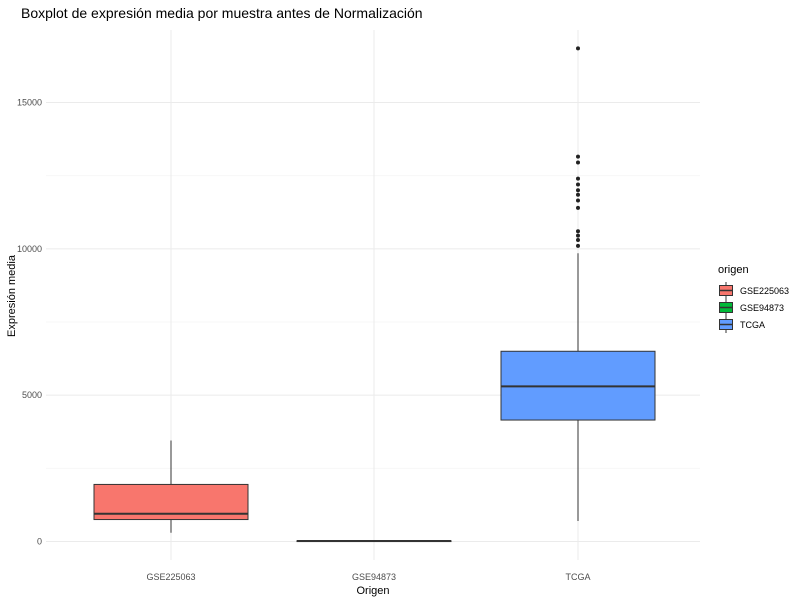  What do you see at coordinates (726, 307) in the screenshot?
I see `legend-key-gse94873` at bounding box center [726, 307].